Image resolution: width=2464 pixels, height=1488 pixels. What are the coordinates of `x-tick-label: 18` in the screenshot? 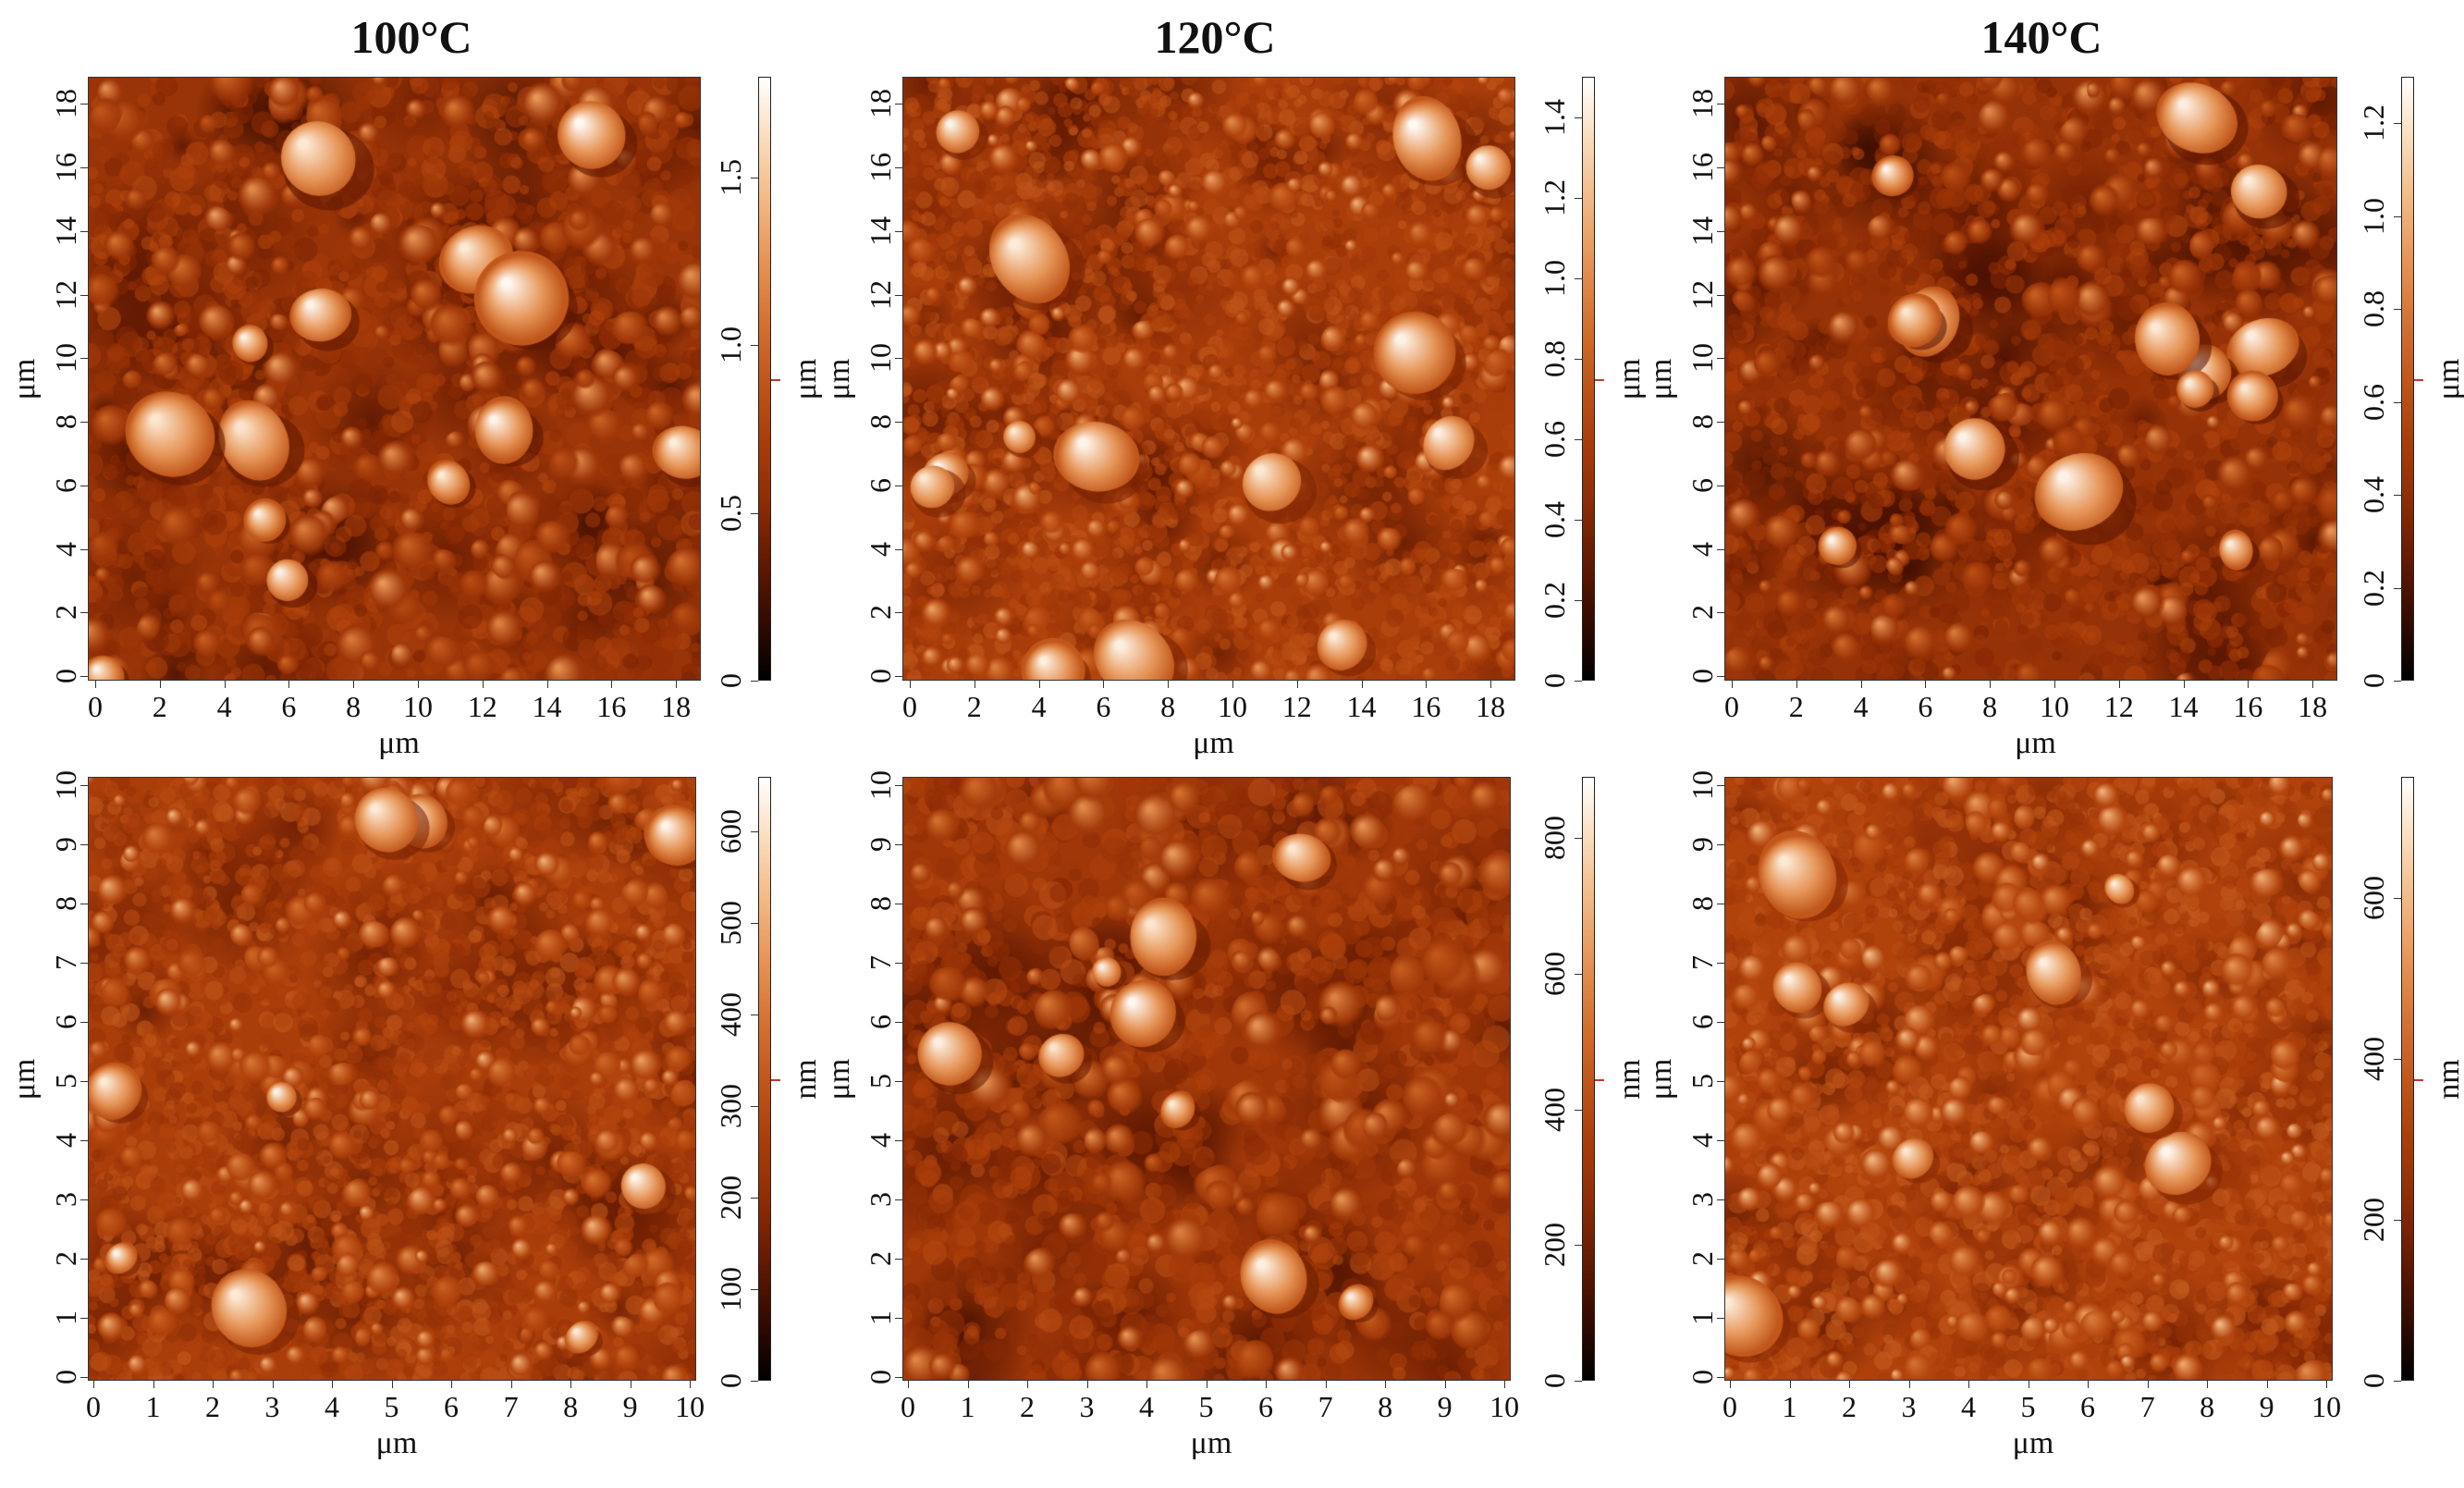 It's located at (2313, 706).